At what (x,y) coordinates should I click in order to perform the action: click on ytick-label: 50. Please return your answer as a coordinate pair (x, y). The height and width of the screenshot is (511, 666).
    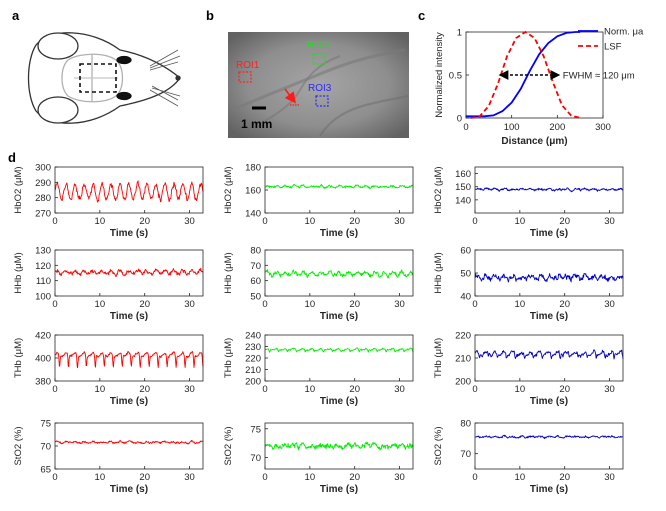
    Looking at the image, I should click on (465, 274).